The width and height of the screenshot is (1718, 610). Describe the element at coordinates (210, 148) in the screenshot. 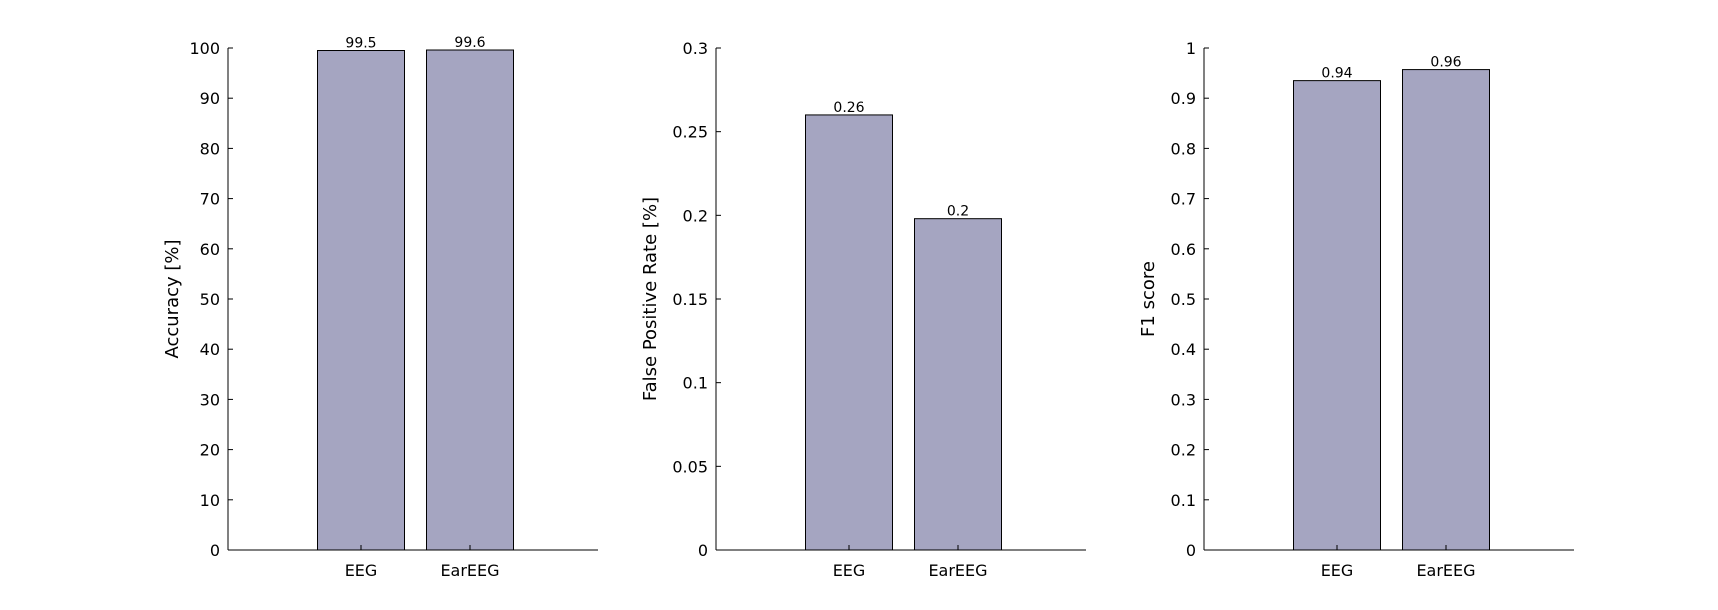

I see `y-tick-label: 80` at that location.